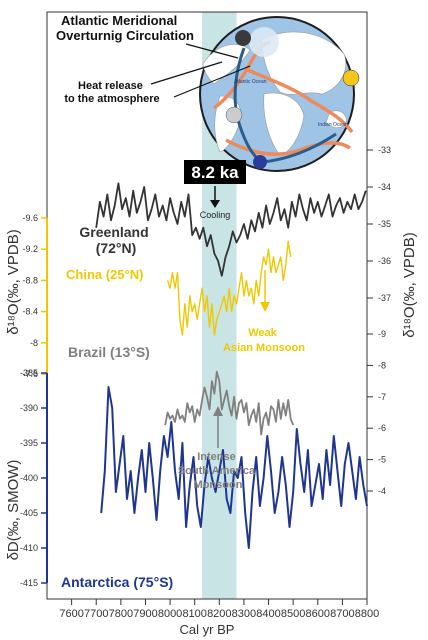 Image resolution: width=428 pixels, height=640 pixels. I want to click on event-label-box, so click(215, 172).